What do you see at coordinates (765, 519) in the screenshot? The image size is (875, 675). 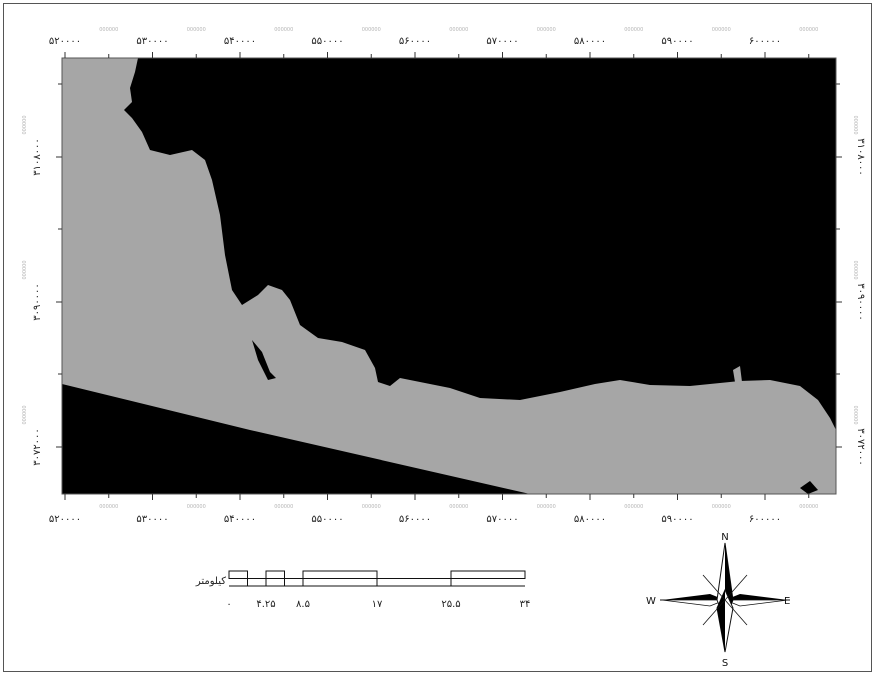 I see `x-tick-label-bottom: ۶۰۰۰۰۰` at bounding box center [765, 519].